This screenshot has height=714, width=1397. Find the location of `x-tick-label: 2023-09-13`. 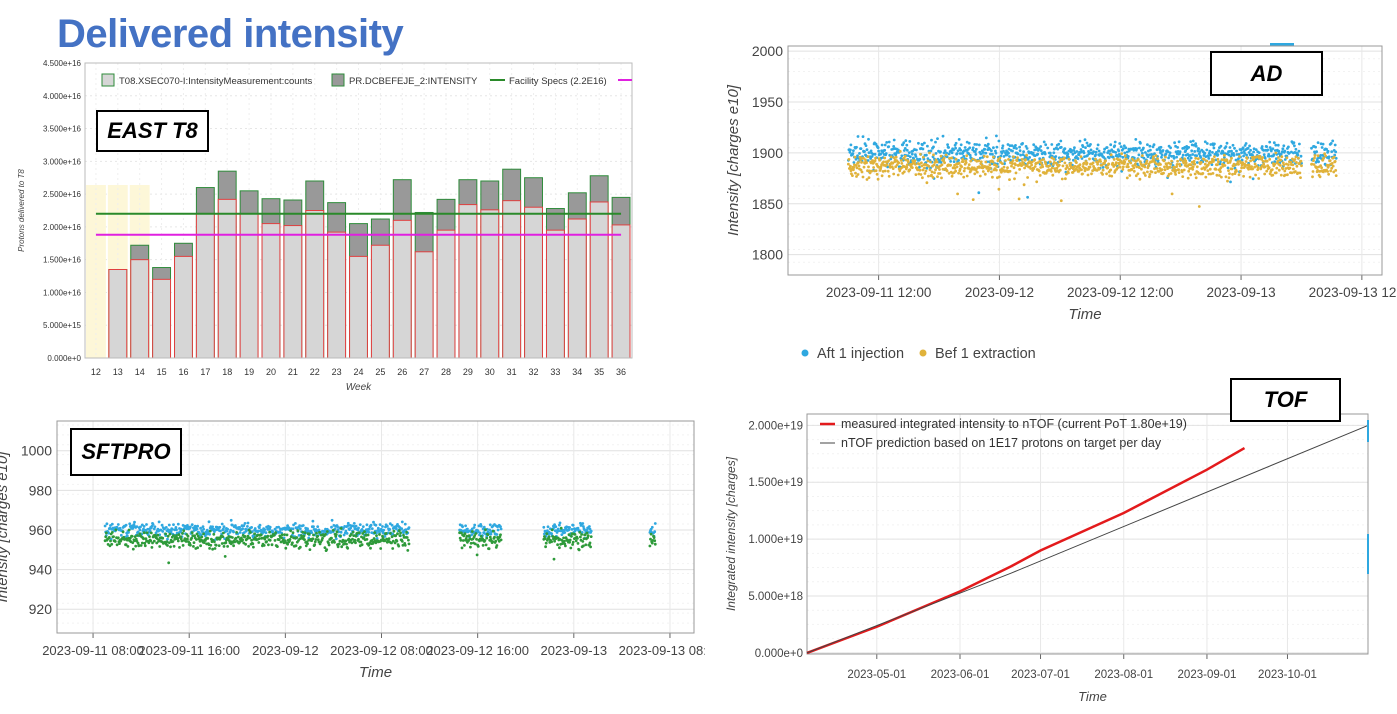

x-tick-label: 2023-09-13 is located at coordinates (1241, 292).